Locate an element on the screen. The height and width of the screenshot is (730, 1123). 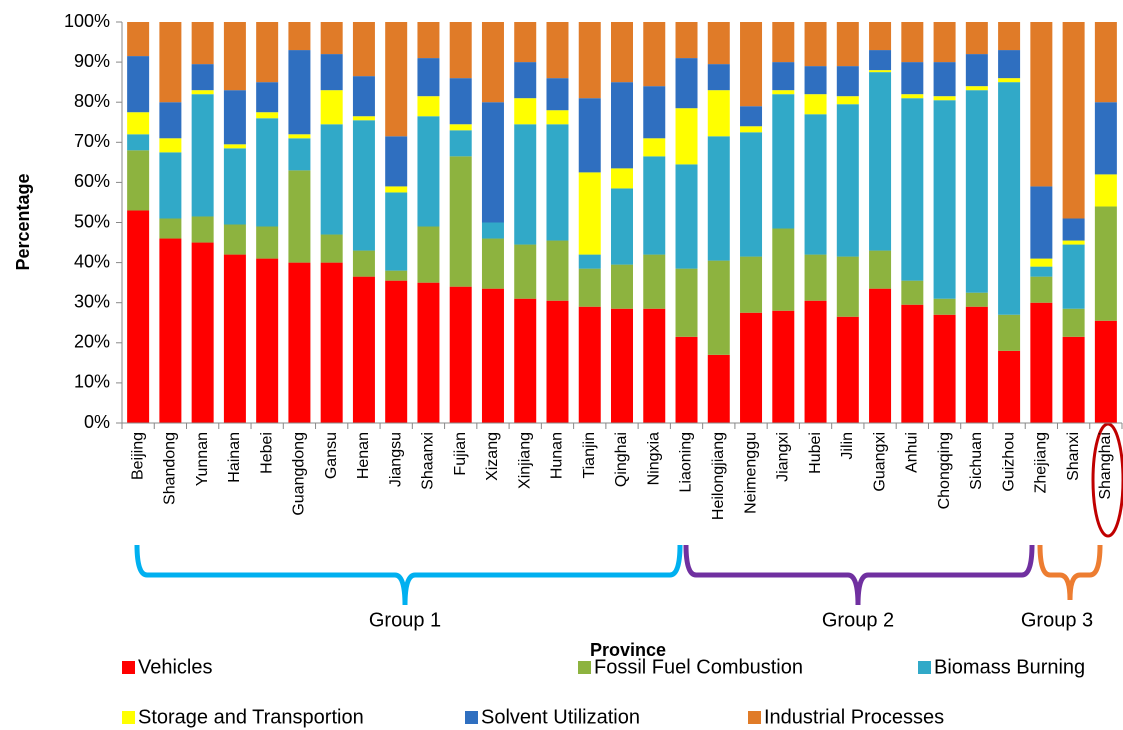
x-tick-label: Xinjiang is located at coordinates (524, 460).